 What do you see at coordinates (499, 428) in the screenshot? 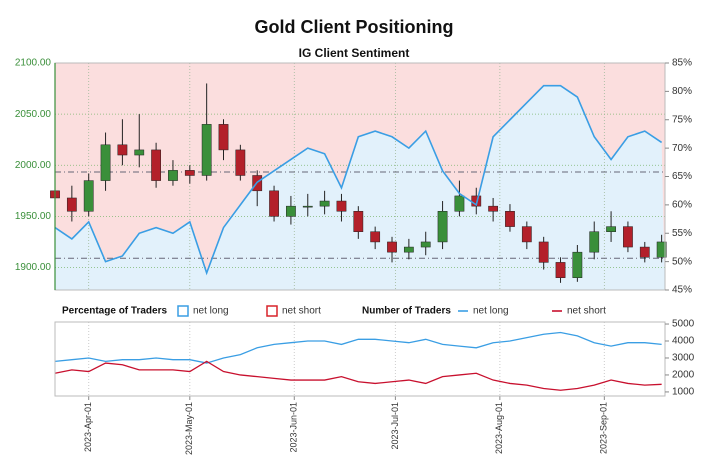
I see `x-tick-label: 2023-Aug-01` at bounding box center [499, 428].